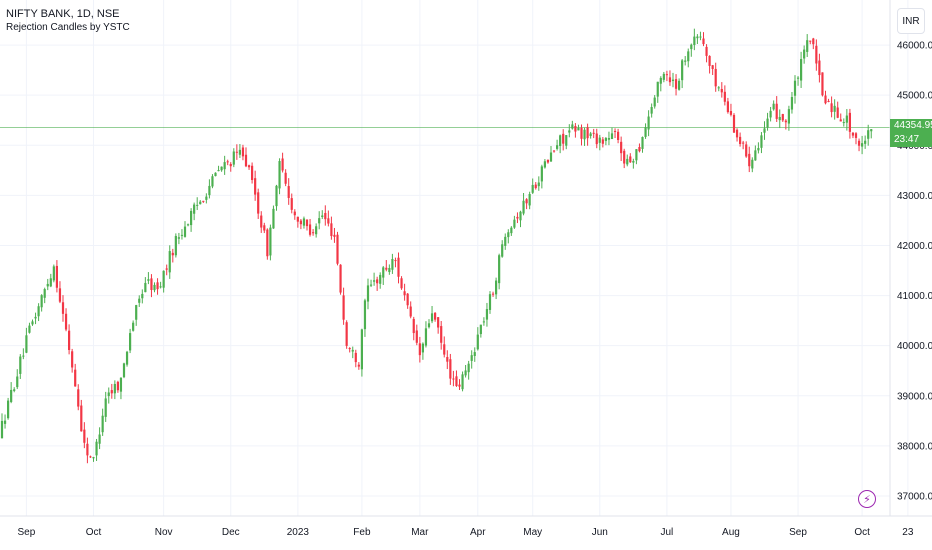  What do you see at coordinates (914, 46) in the screenshot?
I see `price-tick-label: 46000.00` at bounding box center [914, 46].